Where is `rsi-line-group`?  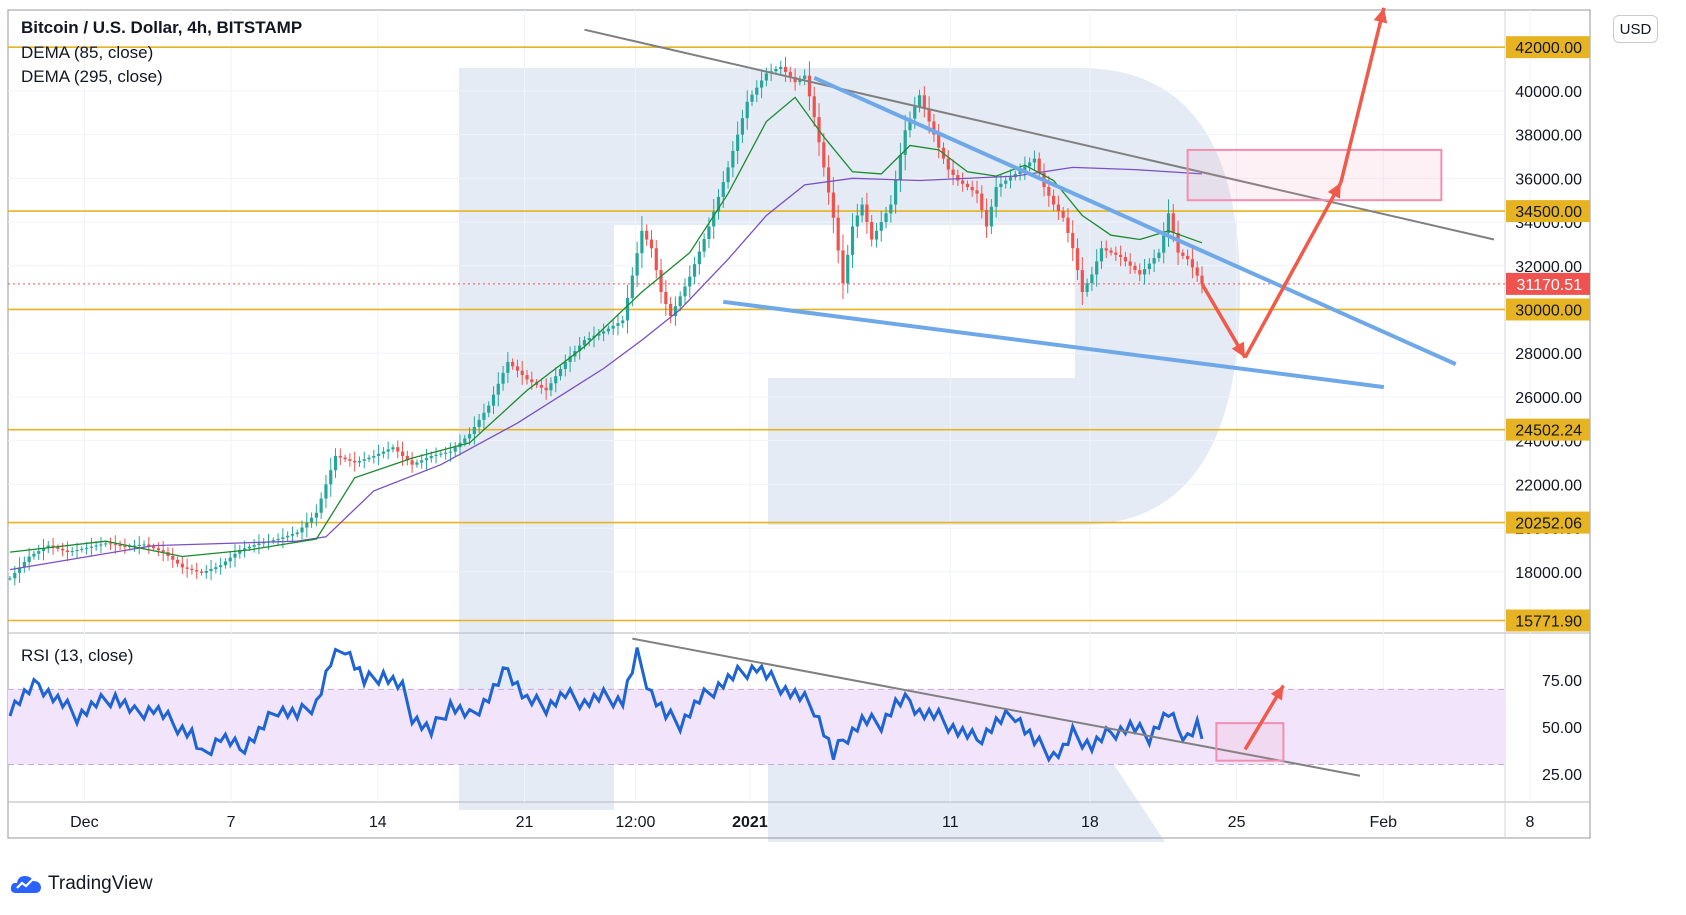 rsi-line-group is located at coordinates (606, 705).